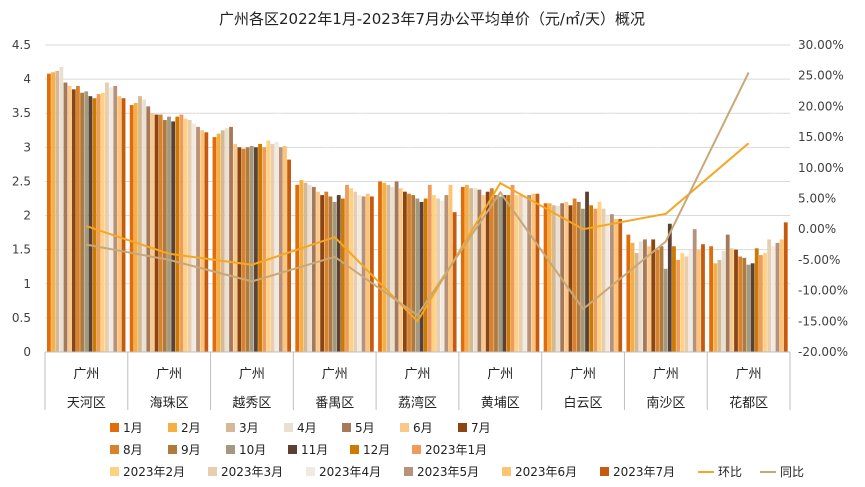 The width and height of the screenshot is (865, 487). I want to click on legend-label: 2023年1月, so click(456, 450).